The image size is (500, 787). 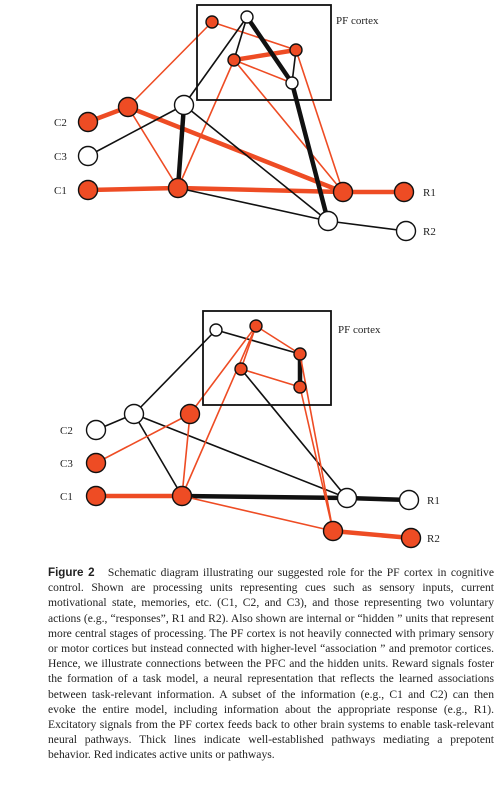 What do you see at coordinates (170, 64) in the screenshot?
I see `edge-h1-p1` at bounding box center [170, 64].